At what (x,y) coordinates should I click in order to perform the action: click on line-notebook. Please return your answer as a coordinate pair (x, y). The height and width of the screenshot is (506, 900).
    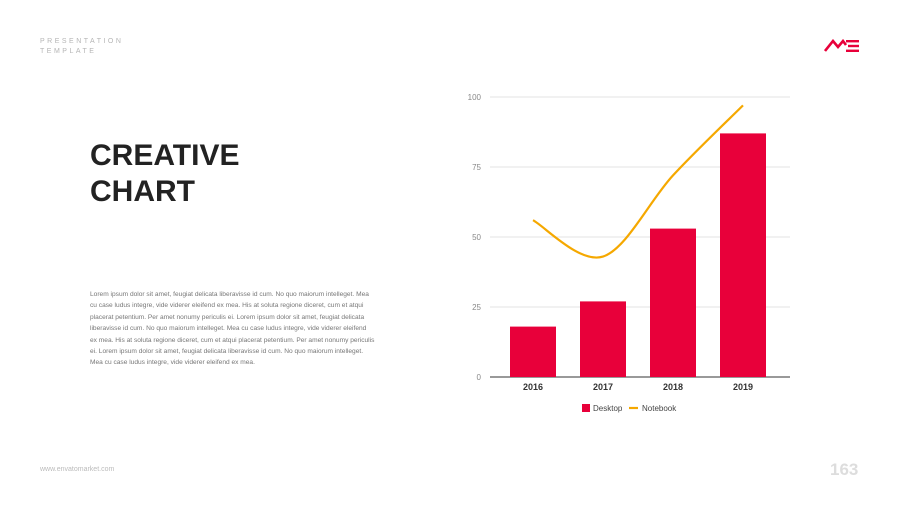
    Looking at the image, I should click on (638, 181).